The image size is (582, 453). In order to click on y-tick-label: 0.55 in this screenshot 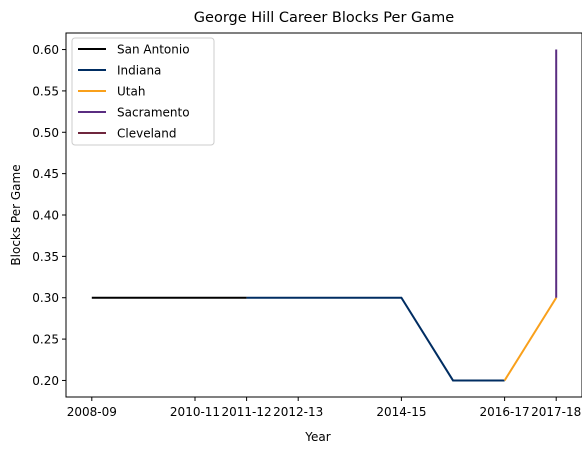, I will do `click(45, 91)`.